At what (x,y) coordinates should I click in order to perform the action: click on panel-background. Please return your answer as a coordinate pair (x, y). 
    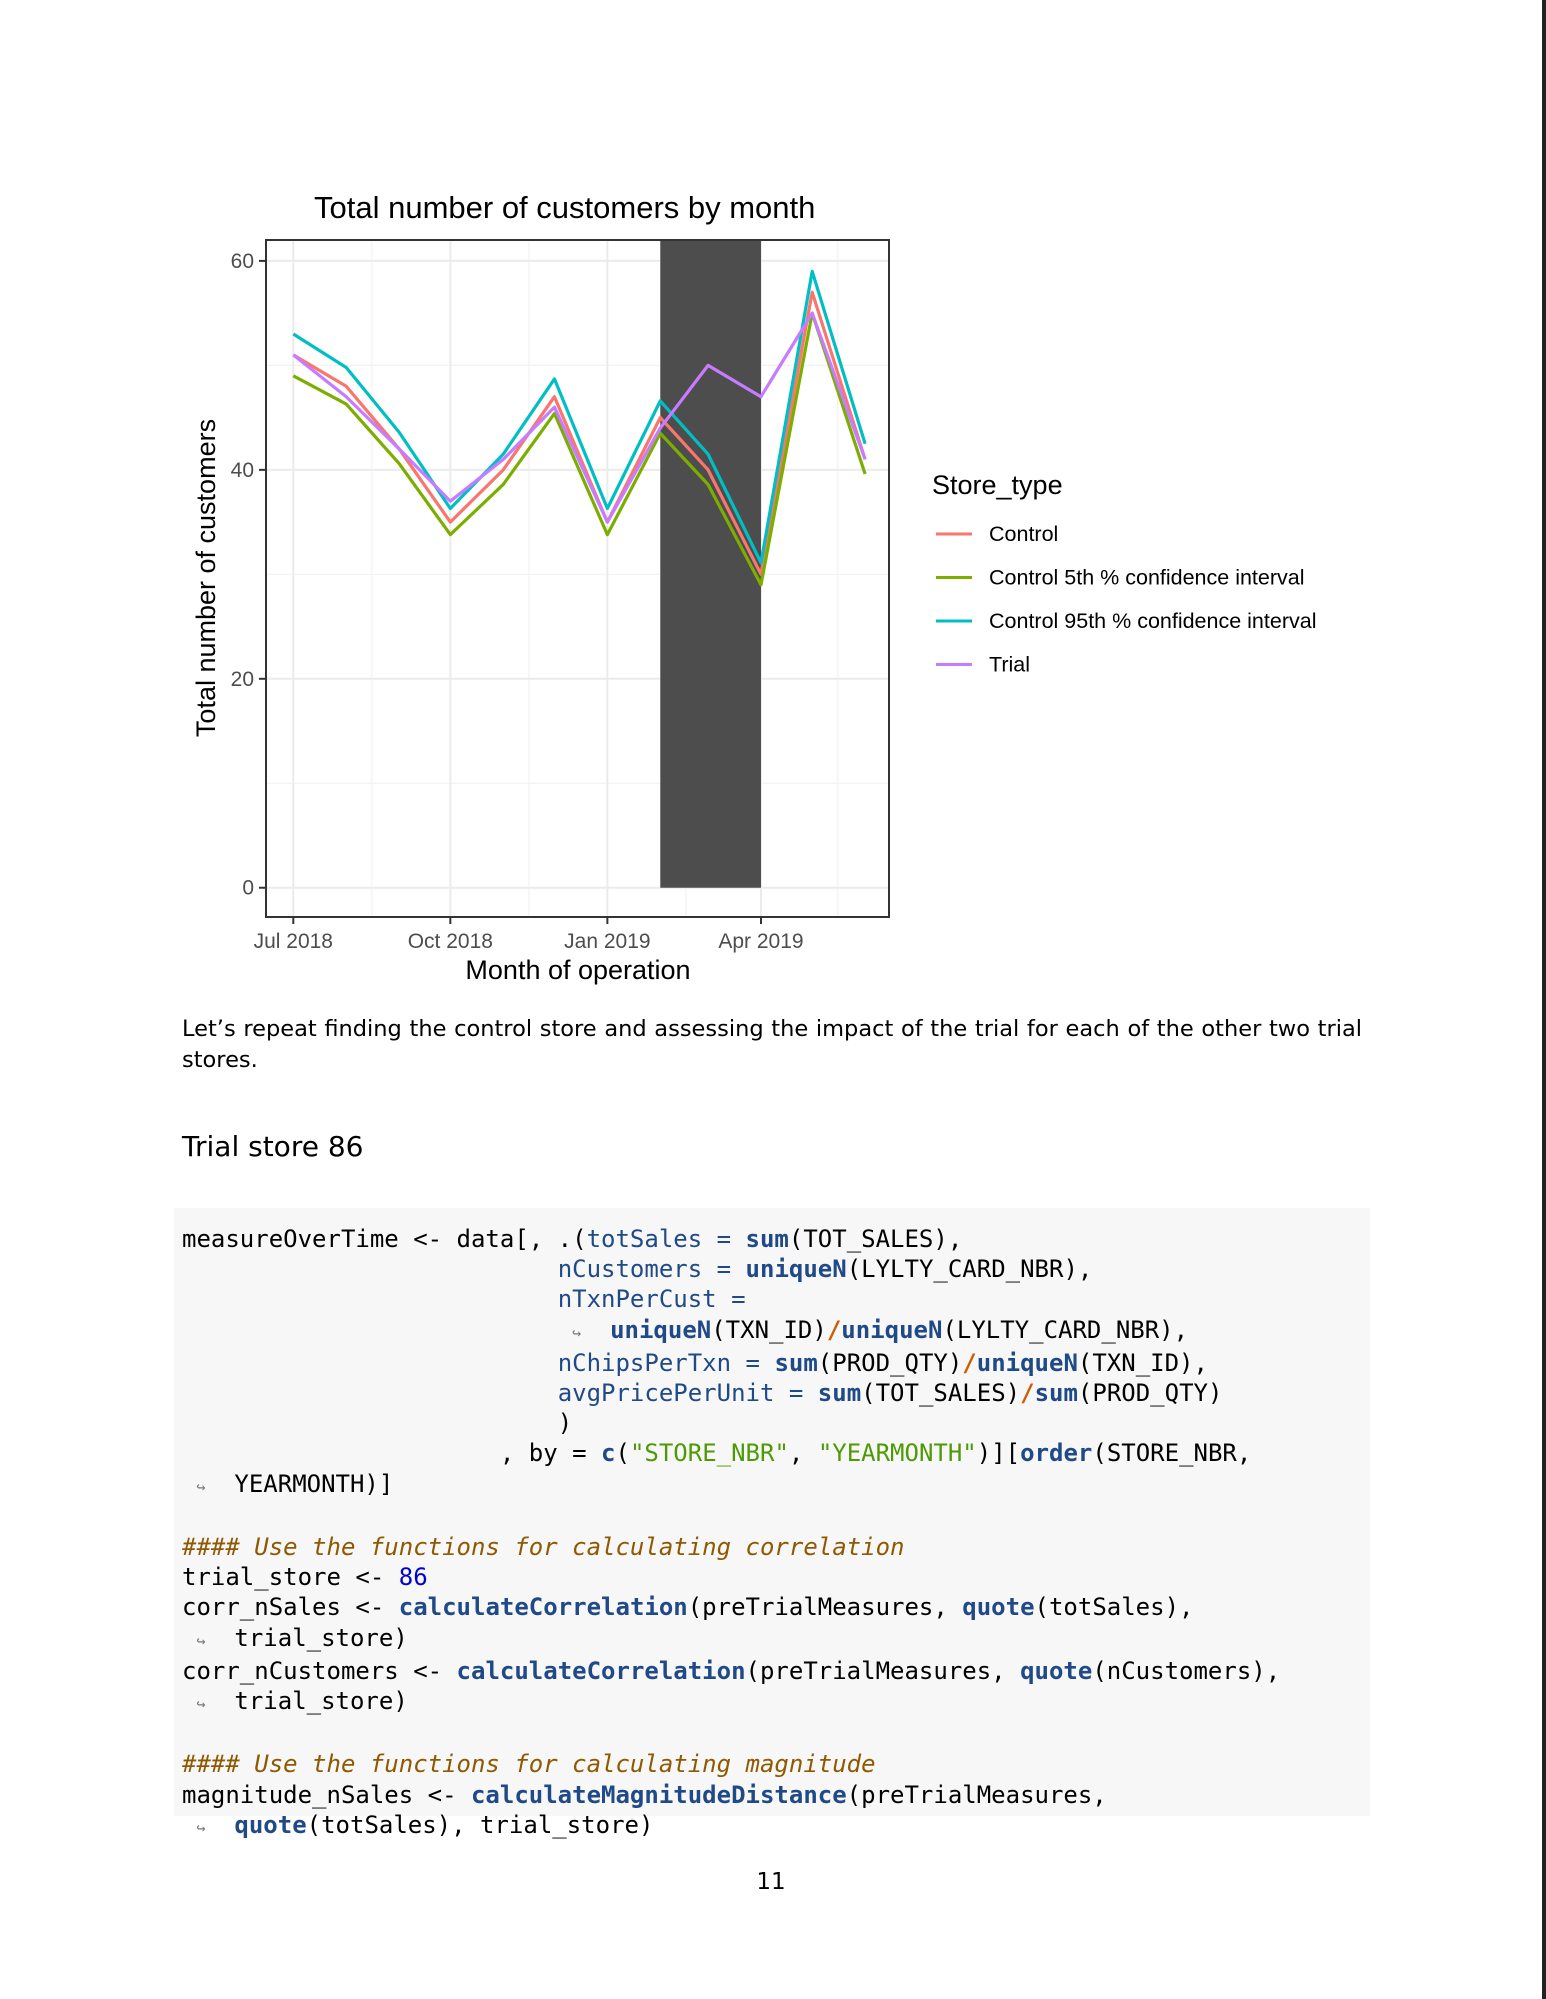
    Looking at the image, I should click on (577, 578).